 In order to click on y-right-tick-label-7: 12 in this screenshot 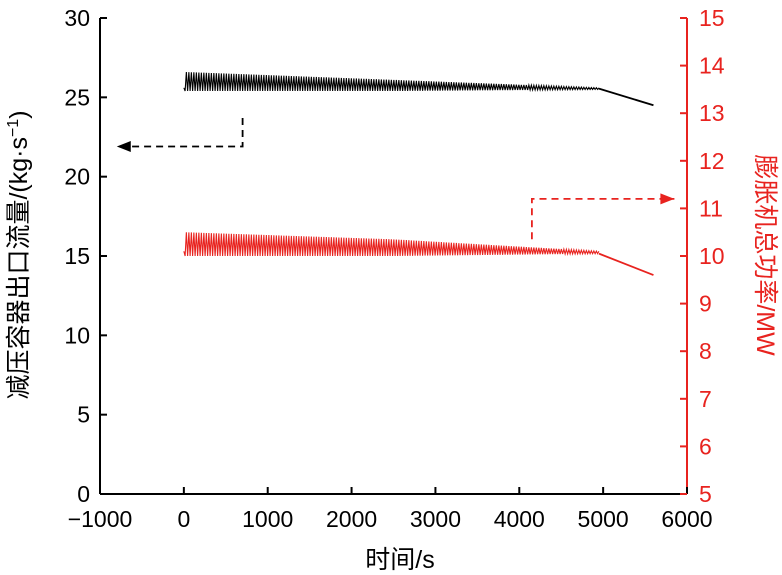, I will do `click(712, 161)`.